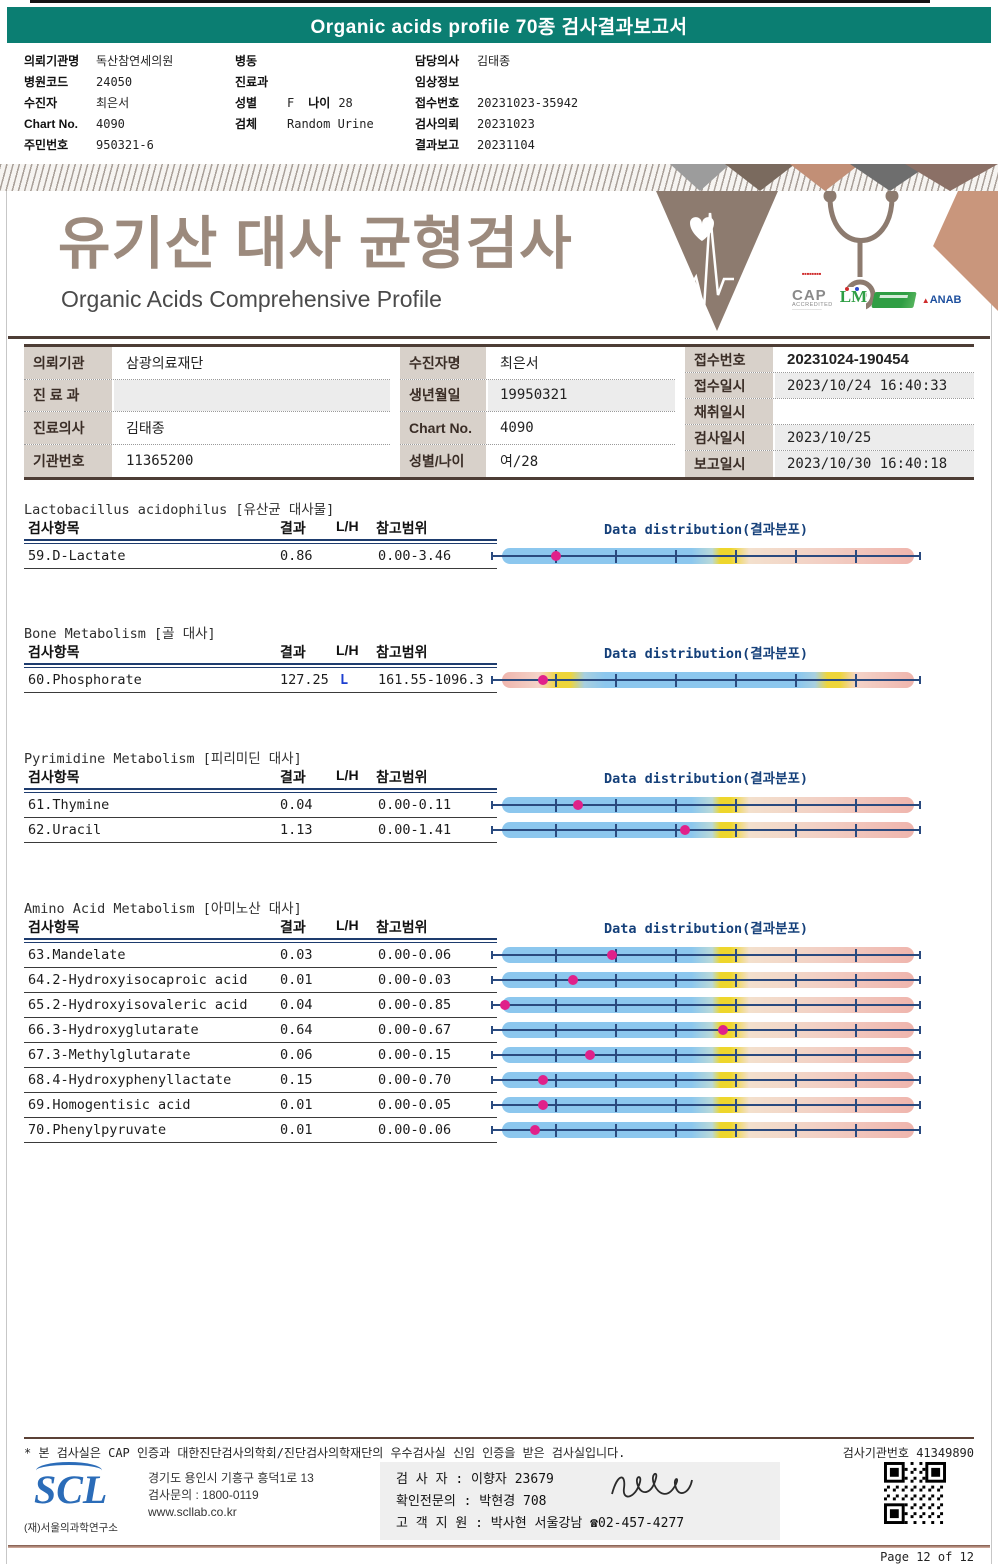 Image resolution: width=998 pixels, height=1564 pixels. I want to click on patient-table-label: 수진자명, so click(444, 363).